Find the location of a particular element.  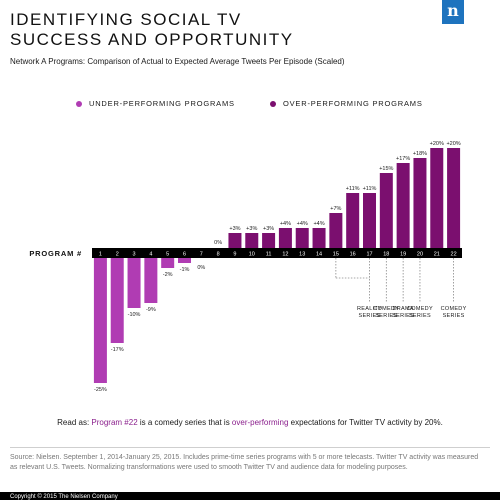

legend-dot-under is located at coordinates (79, 103).